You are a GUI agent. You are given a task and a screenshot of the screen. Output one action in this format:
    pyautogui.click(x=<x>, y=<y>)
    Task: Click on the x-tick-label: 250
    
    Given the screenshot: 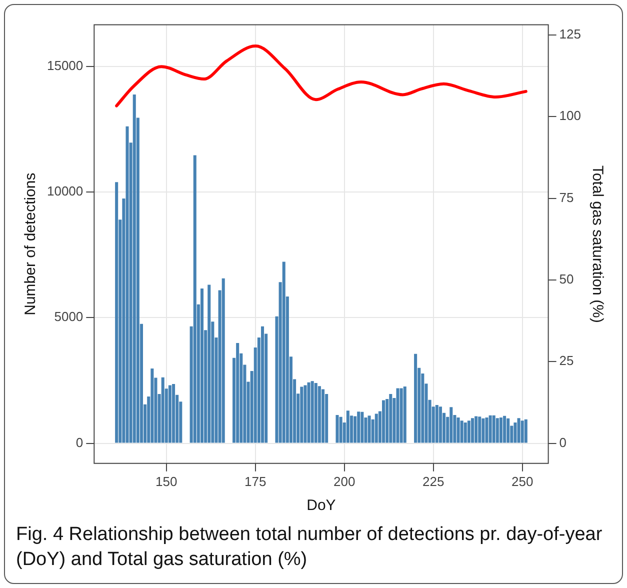 What is the action you would take?
    pyautogui.click(x=522, y=481)
    